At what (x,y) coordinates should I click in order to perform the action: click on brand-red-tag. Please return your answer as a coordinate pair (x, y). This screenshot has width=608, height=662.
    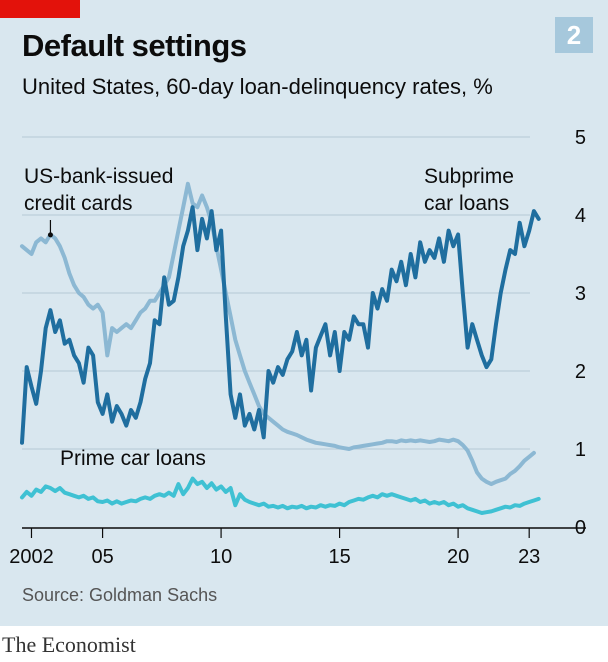
    Looking at the image, I should click on (40, 9).